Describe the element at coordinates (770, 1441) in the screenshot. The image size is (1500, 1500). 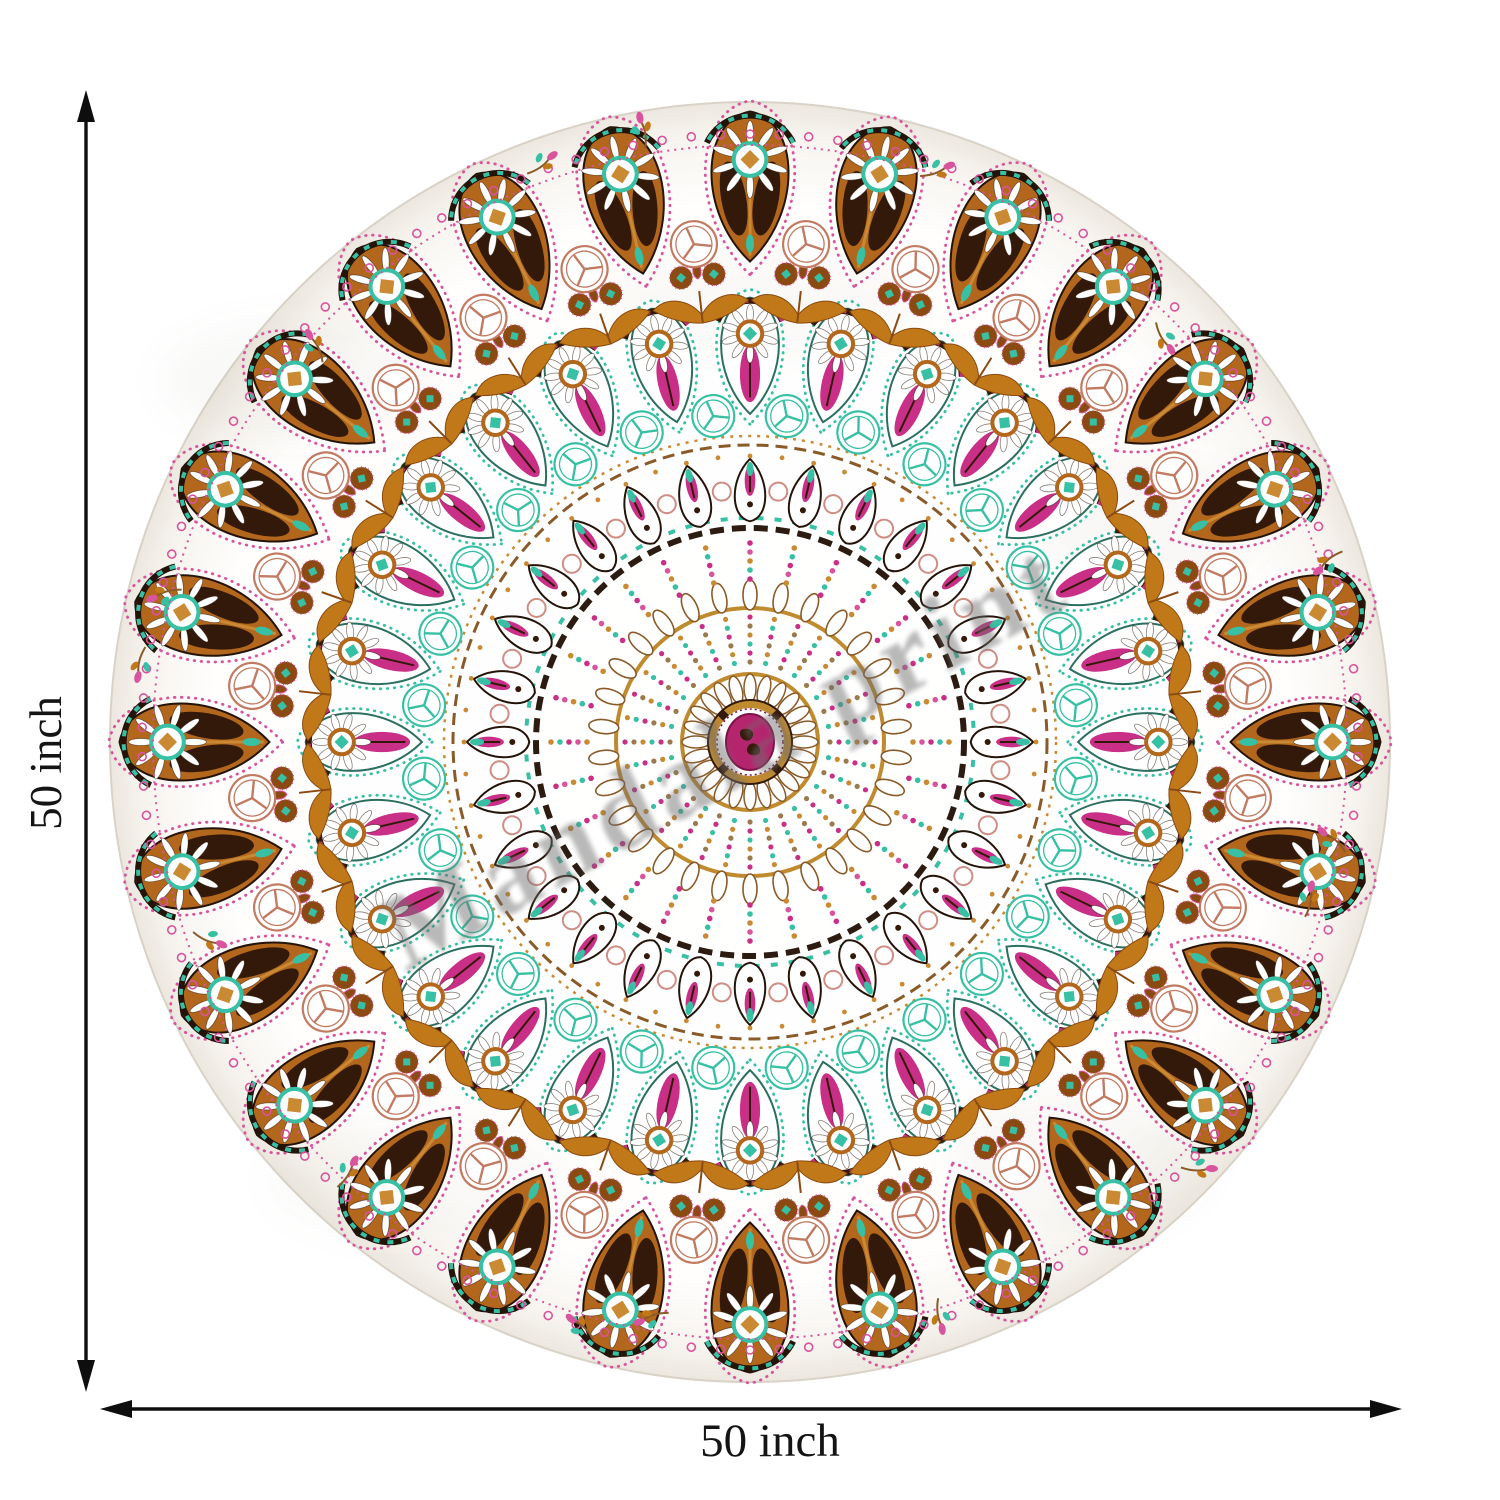
I see `width-dimension-label: 50 inch` at that location.